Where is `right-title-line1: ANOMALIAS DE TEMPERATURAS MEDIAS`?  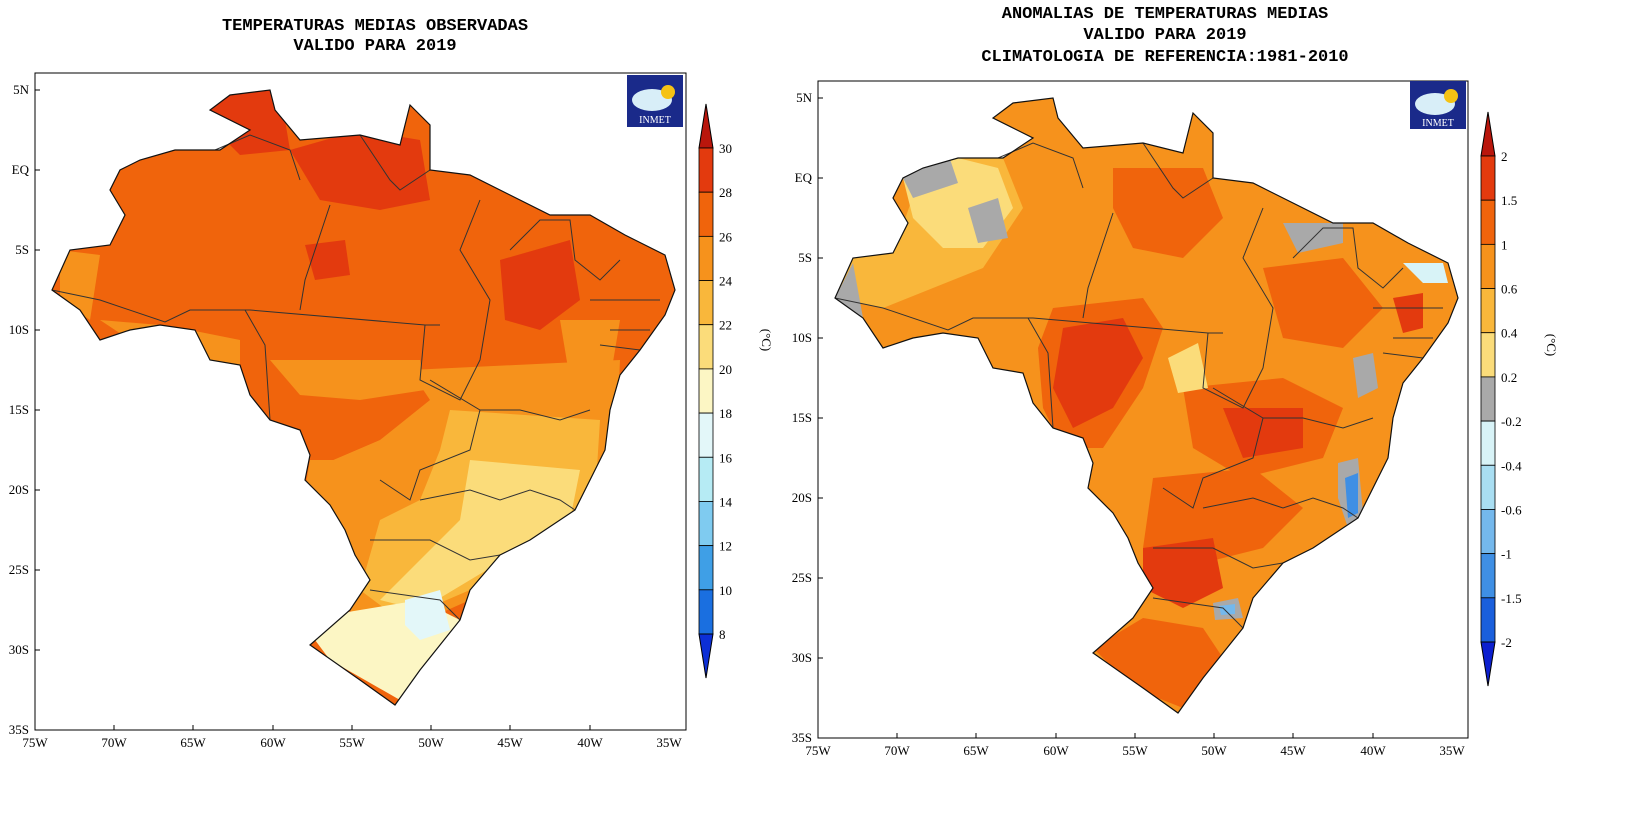
right-title-line1: ANOMALIAS DE TEMPERATURAS MEDIAS is located at coordinates (1165, 14).